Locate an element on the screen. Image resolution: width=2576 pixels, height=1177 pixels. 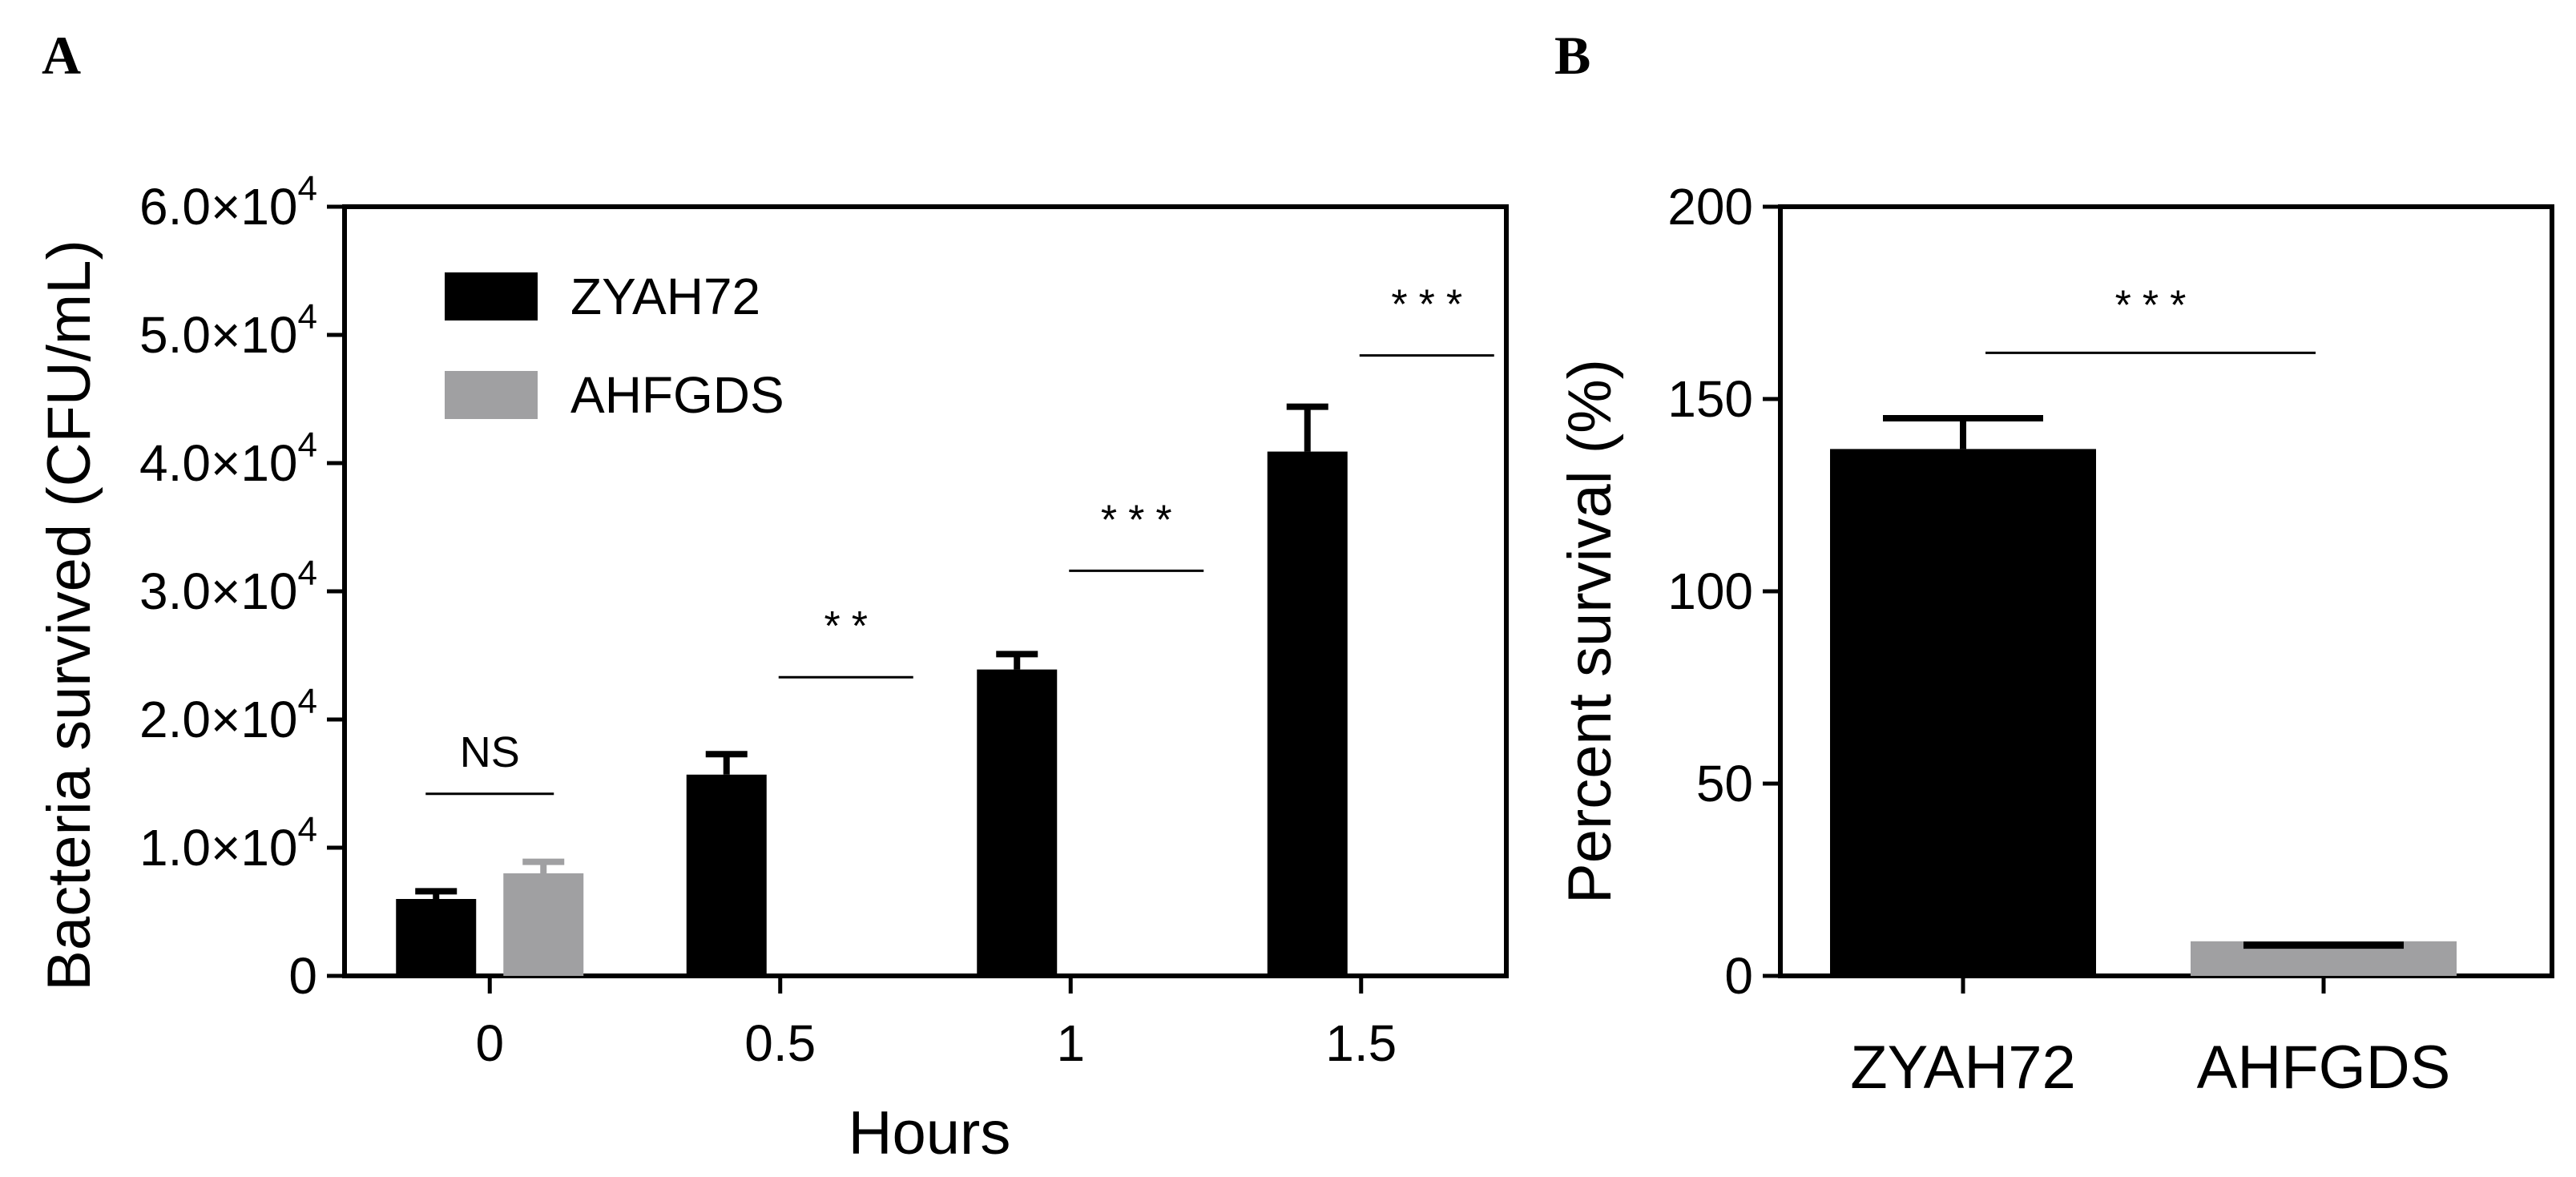
y-tick-label-b: 150 is located at coordinates (1710, 399).